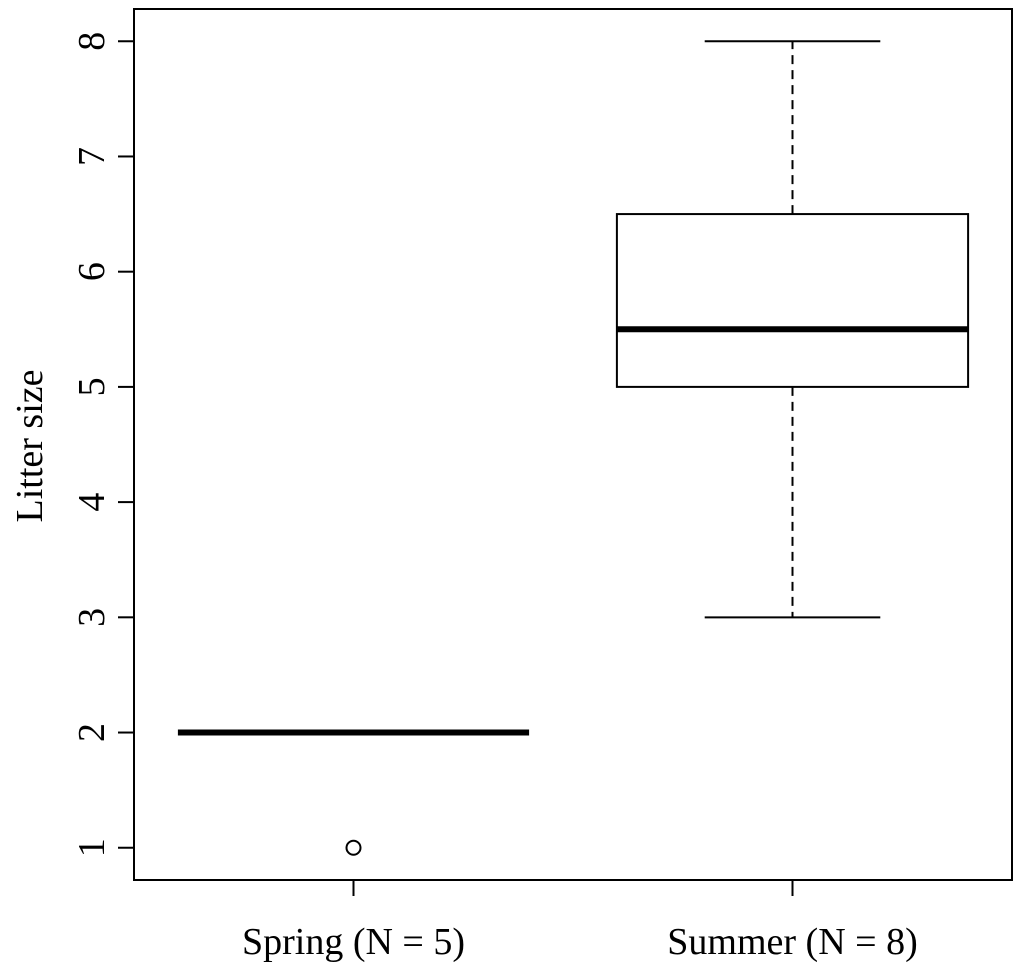 Image resolution: width=1017 pixels, height=968 pixels. What do you see at coordinates (92, 41) in the screenshot?
I see `y-tick-label: 8` at bounding box center [92, 41].